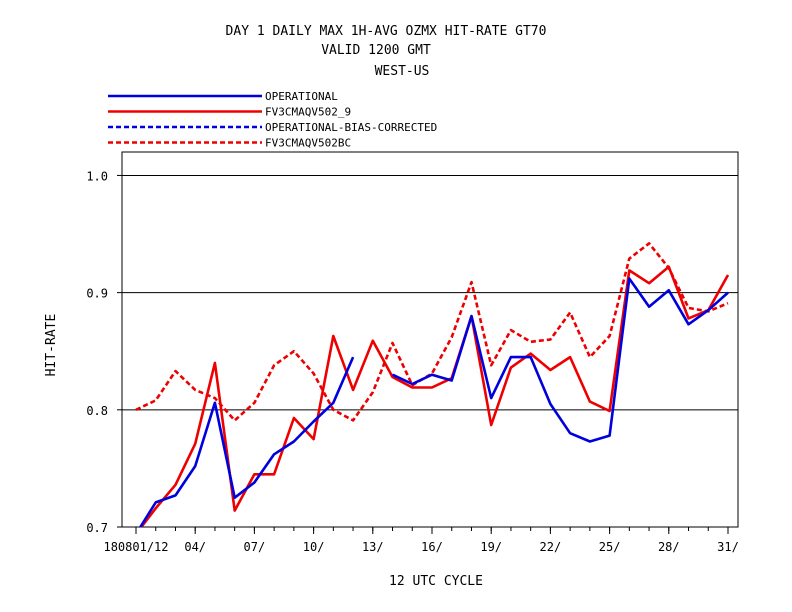 This screenshot has height=612, width=792. What do you see at coordinates (432, 547) in the screenshot?
I see `x-tick-label: 16/` at bounding box center [432, 547].